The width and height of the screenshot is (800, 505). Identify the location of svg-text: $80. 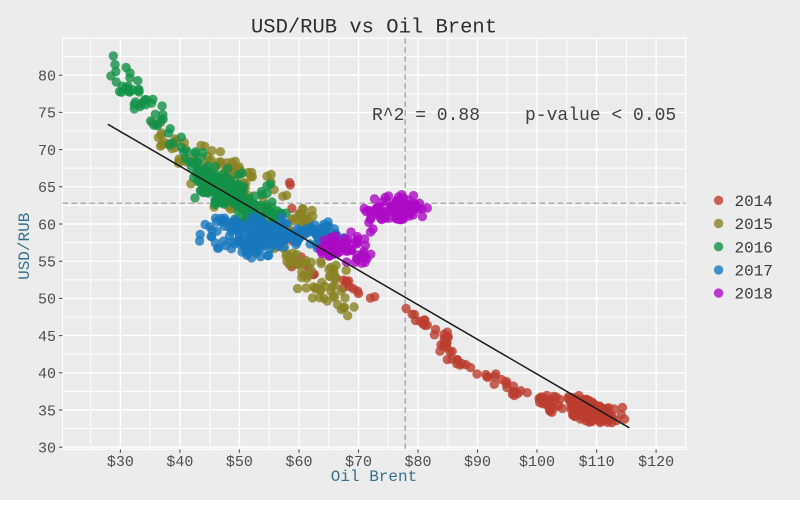
(417, 462).